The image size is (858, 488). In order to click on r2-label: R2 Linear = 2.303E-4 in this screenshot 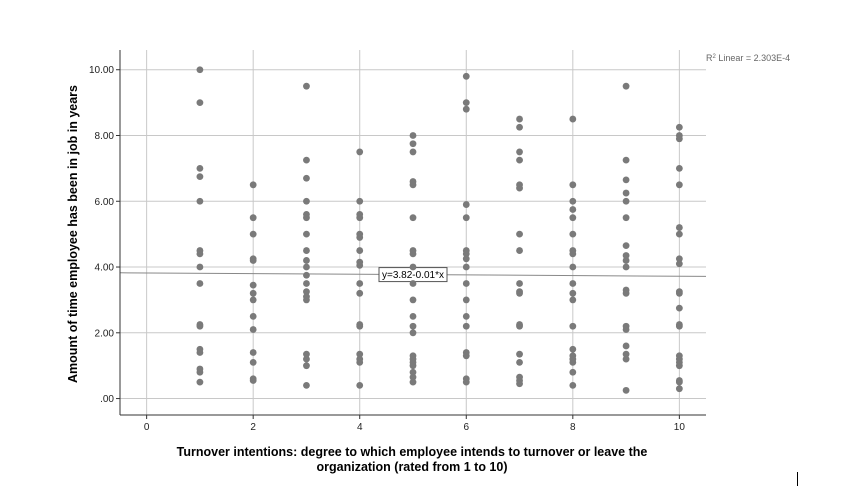, I will do `click(748, 58)`.